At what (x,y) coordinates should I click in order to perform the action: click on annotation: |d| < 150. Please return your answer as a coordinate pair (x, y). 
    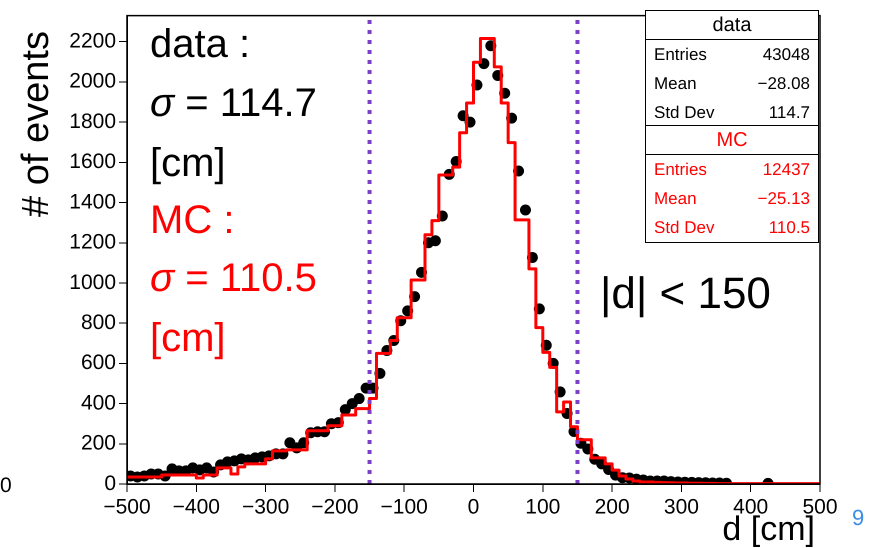
    Looking at the image, I should click on (685, 293).